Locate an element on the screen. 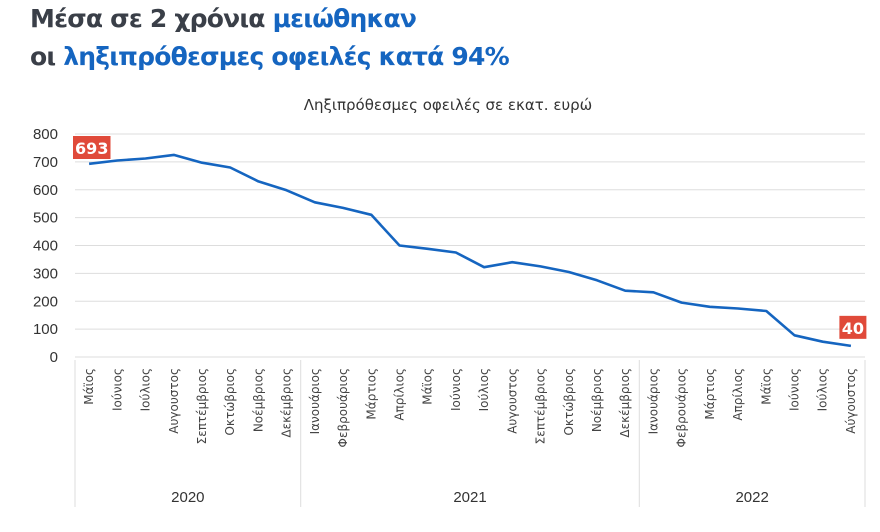  y-tick-label: 300 is located at coordinates (45, 273).